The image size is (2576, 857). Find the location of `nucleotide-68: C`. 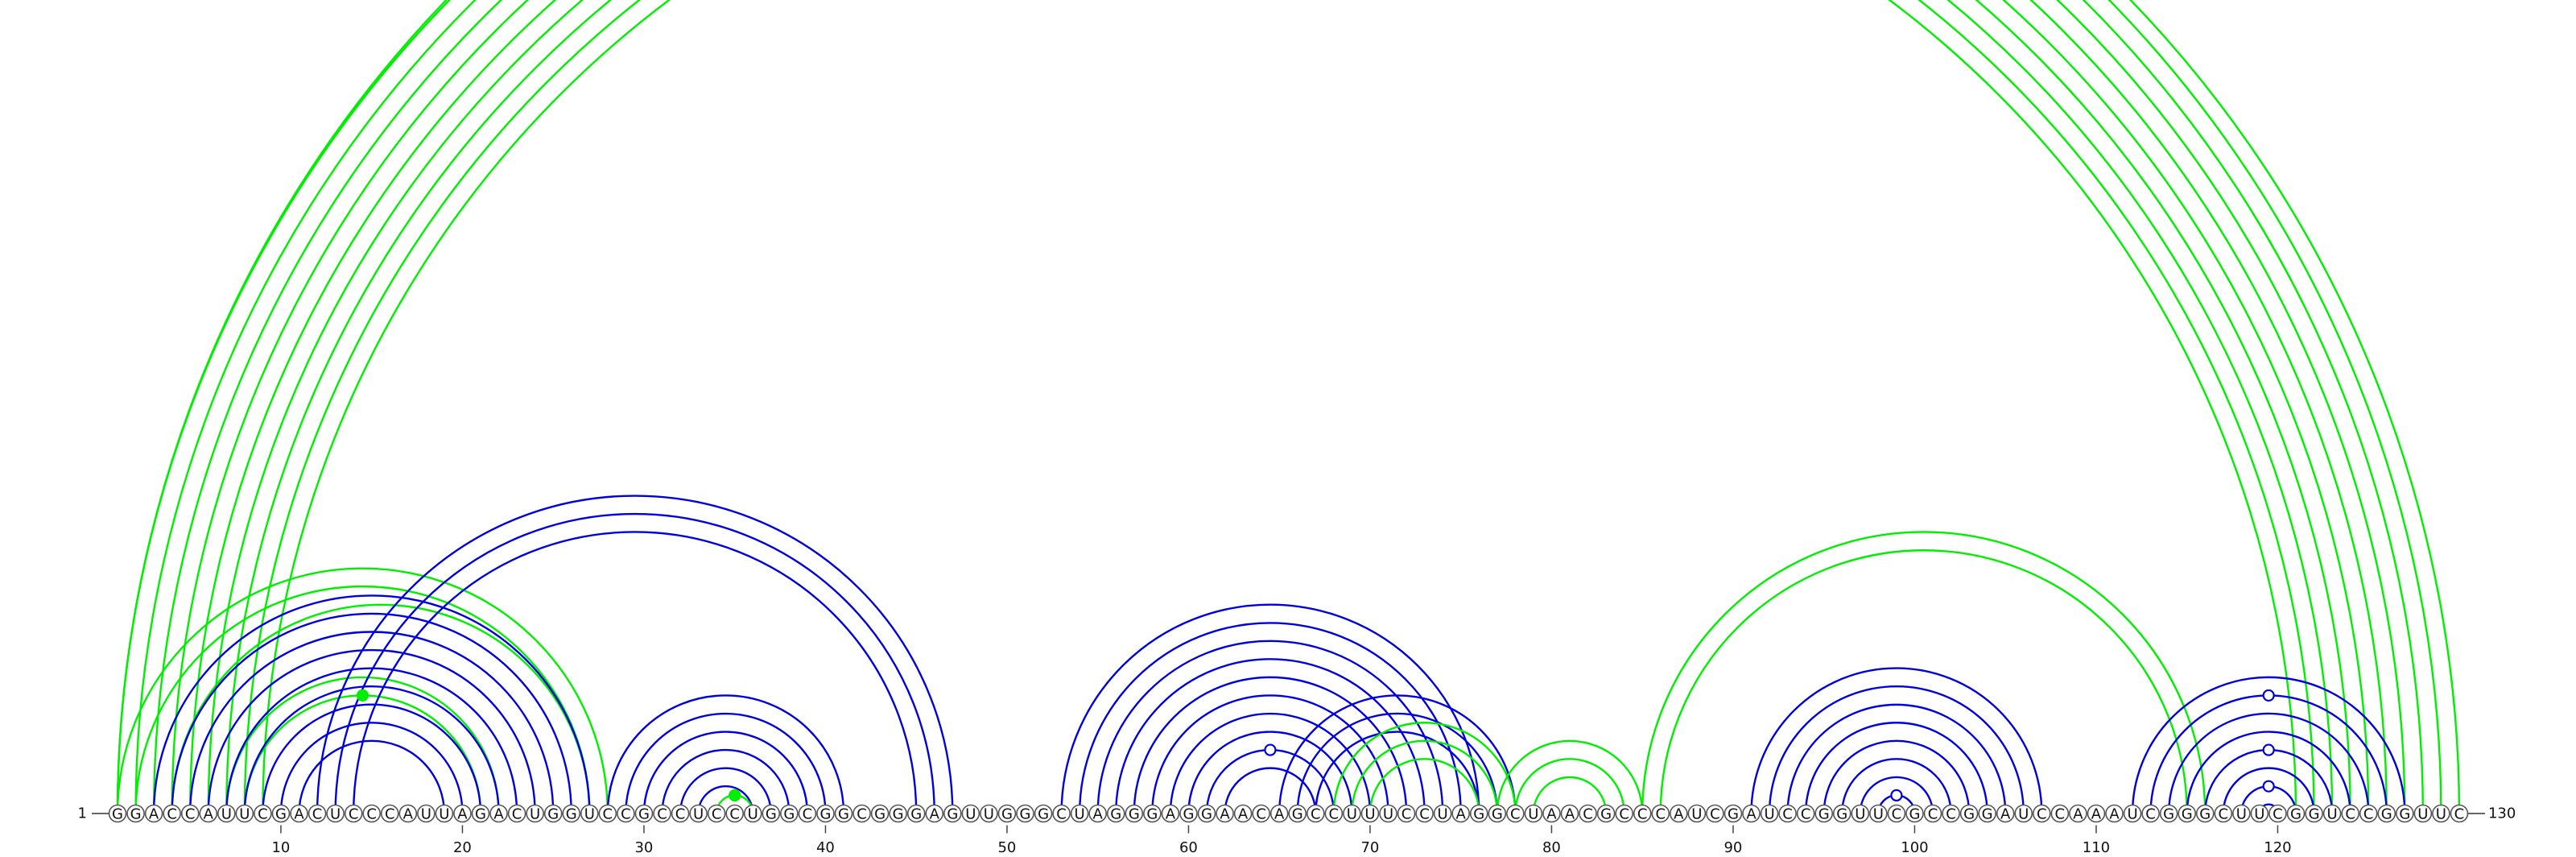

nucleotide-68: C is located at coordinates (1334, 813).